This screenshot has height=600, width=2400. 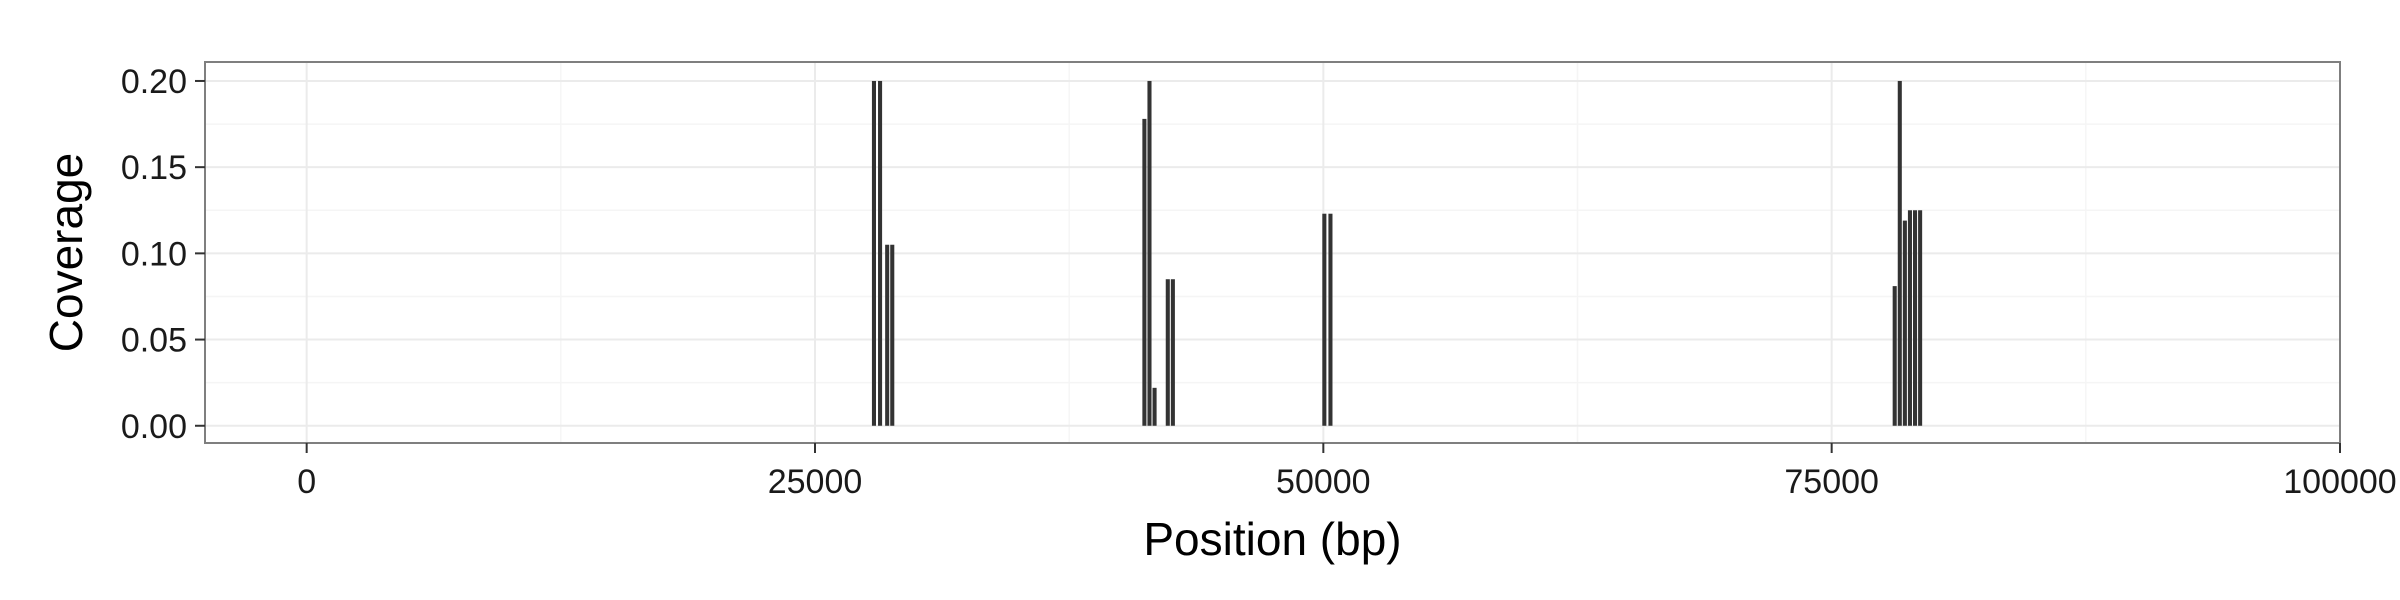 I want to click on x-tick-label: 25000, so click(x=815, y=482).